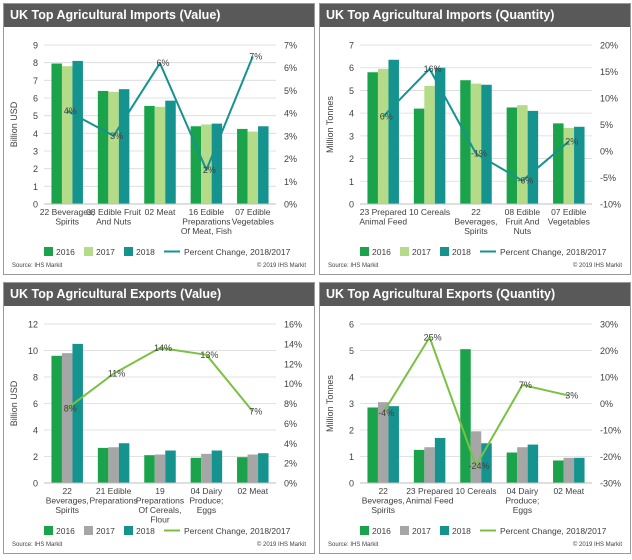  What do you see at coordinates (525, 181) in the screenshot?
I see `percent-change-data-label: -6%` at bounding box center [525, 181].